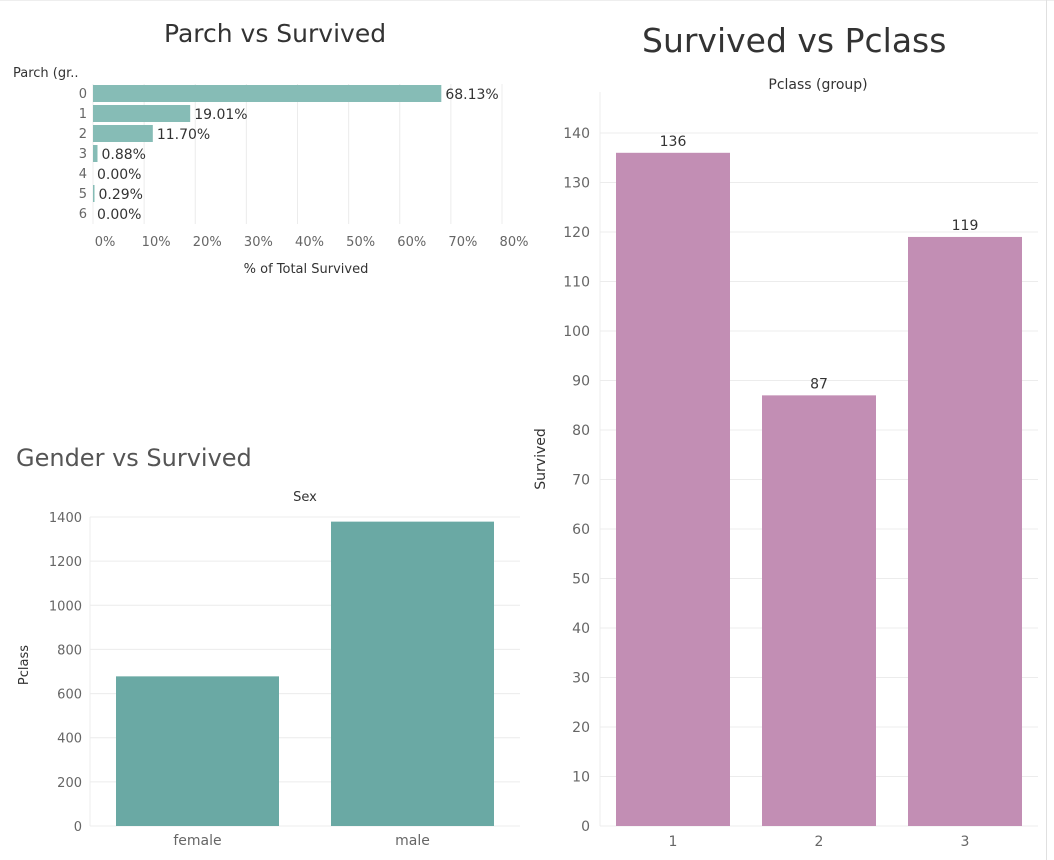 This screenshot has width=1054, height=860. I want to click on parch-chart-title: Parch vs Survived, so click(275, 33).